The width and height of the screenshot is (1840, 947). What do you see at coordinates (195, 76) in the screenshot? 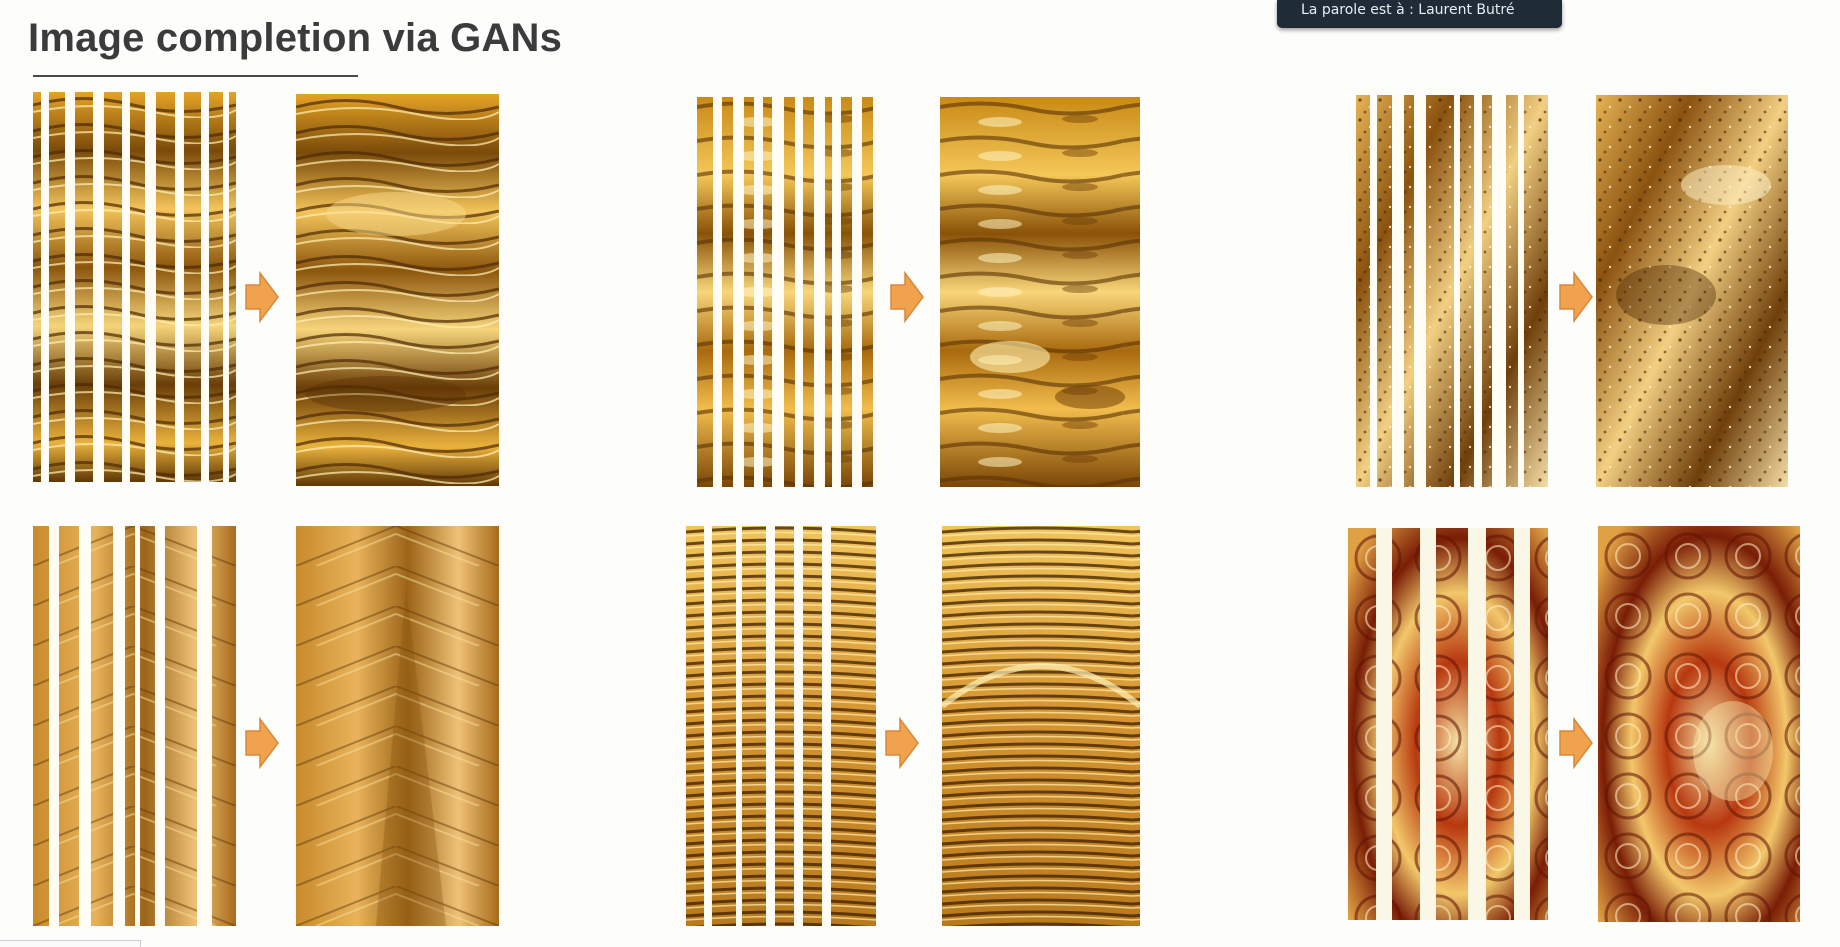
I see `title-underline` at bounding box center [195, 76].